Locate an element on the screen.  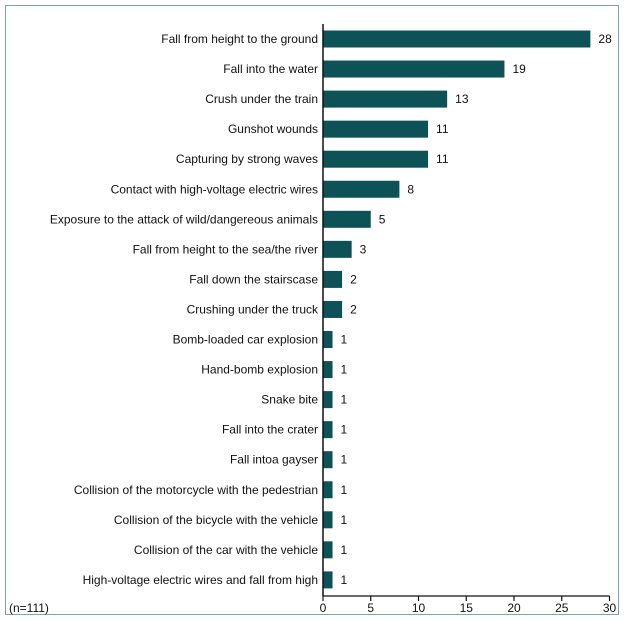
x-tick-label: 10 is located at coordinates (419, 608).